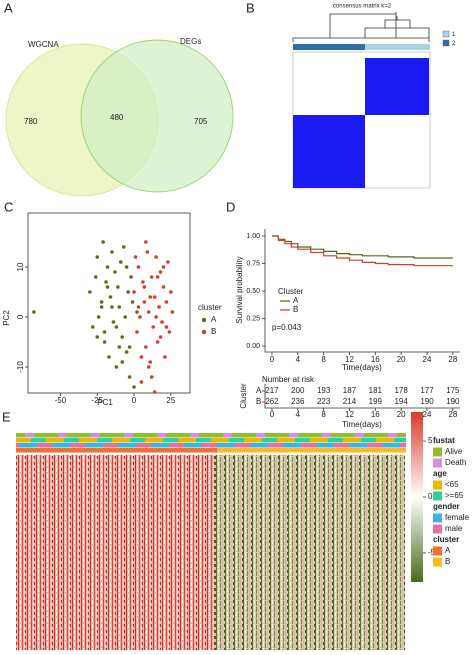 This screenshot has width=474, height=655. Describe the element at coordinates (362, 396) in the screenshot. I see `axis` at that location.